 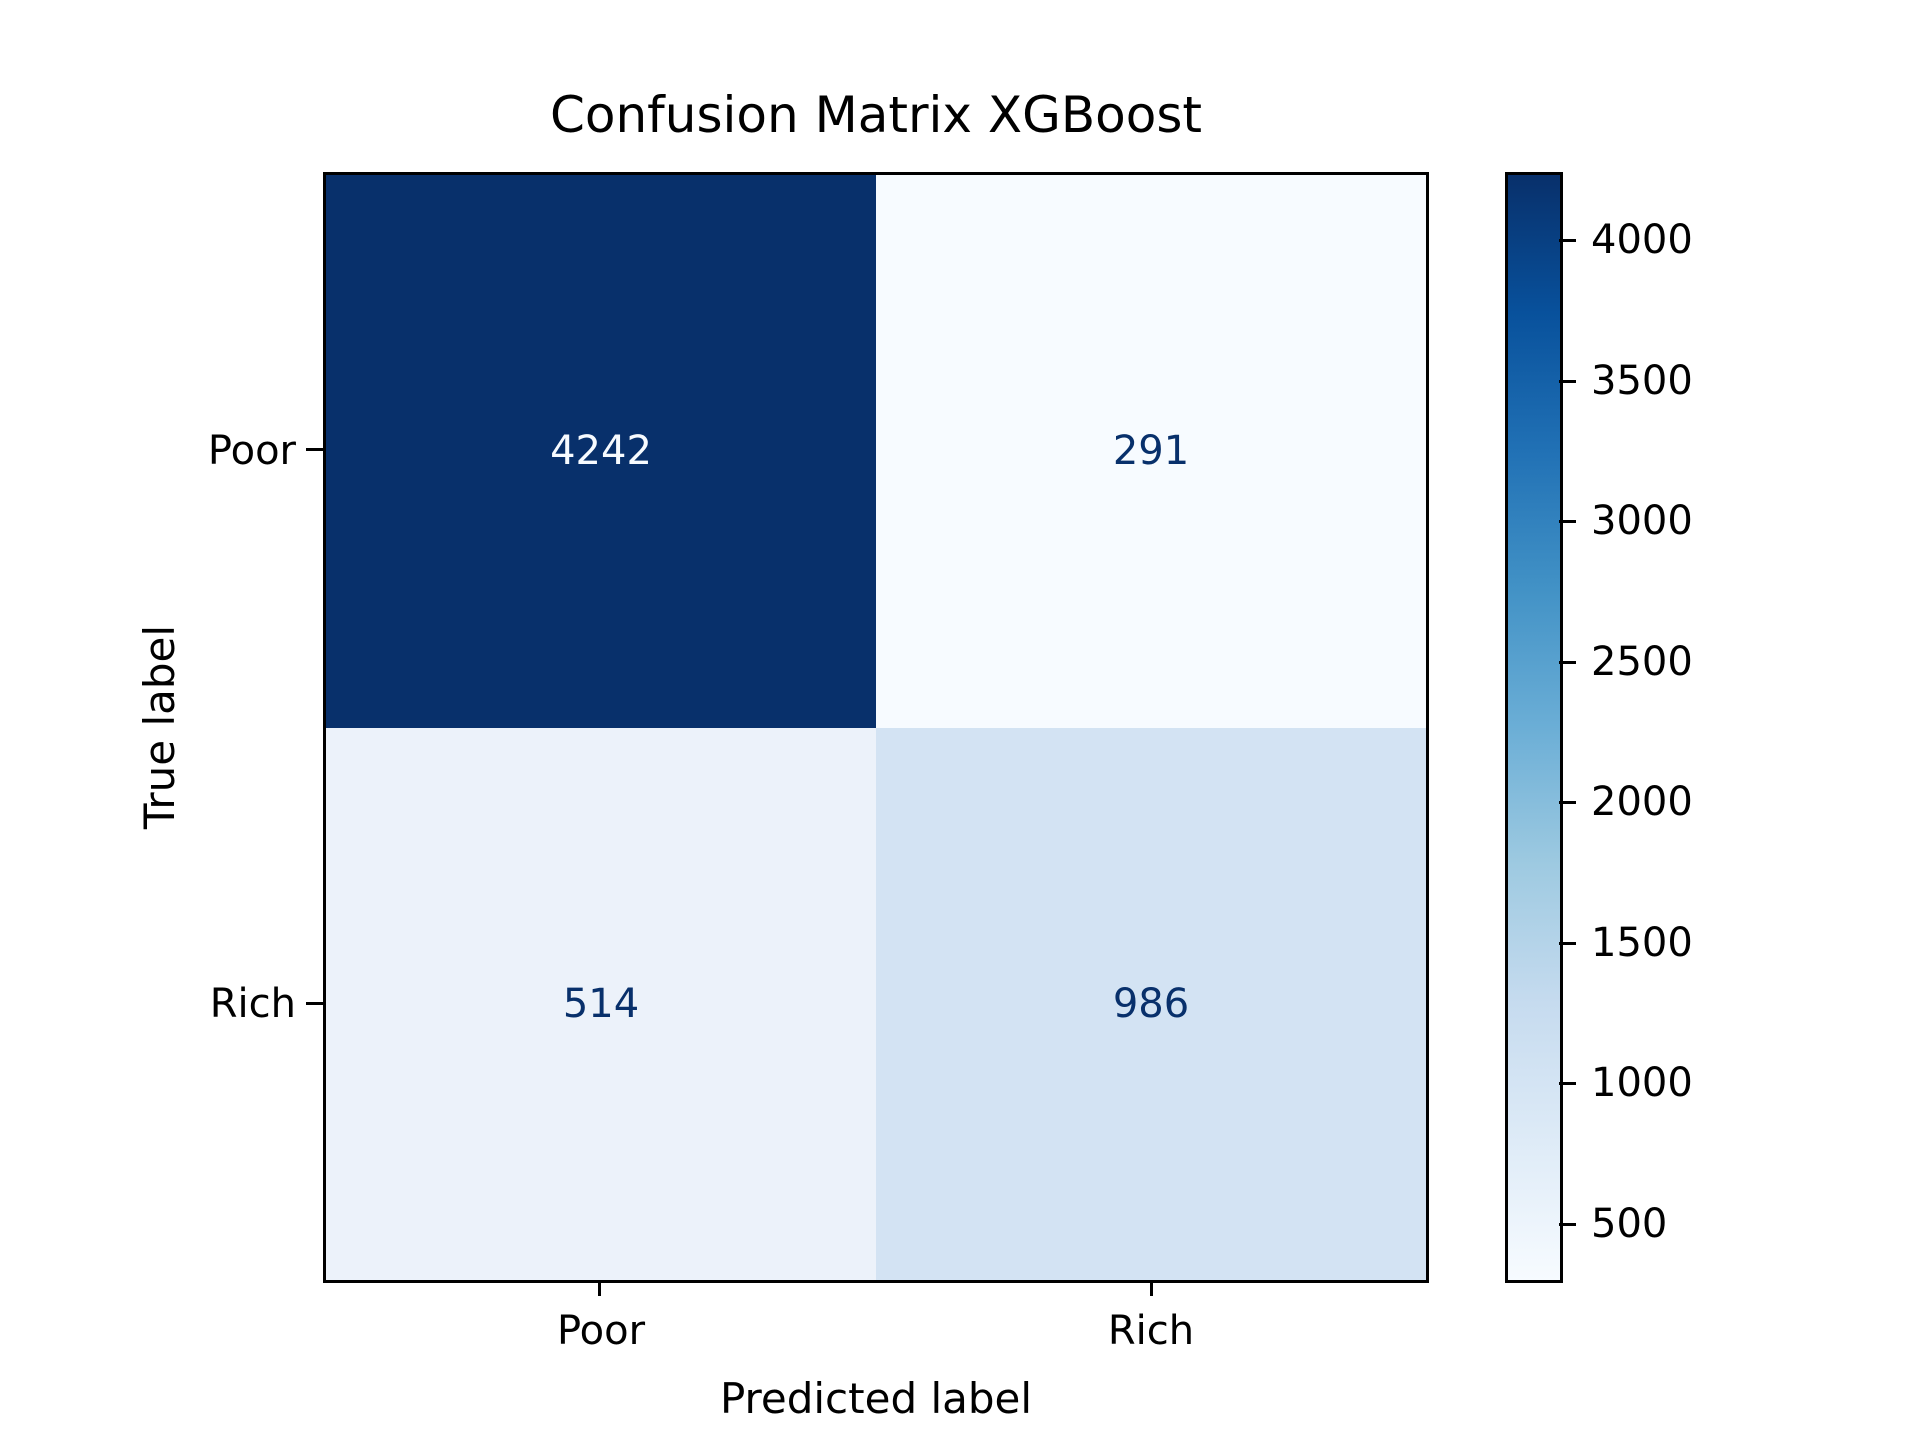 I want to click on matrix-cell-true-rich-pred-poor: 514, so click(x=601, y=1003).